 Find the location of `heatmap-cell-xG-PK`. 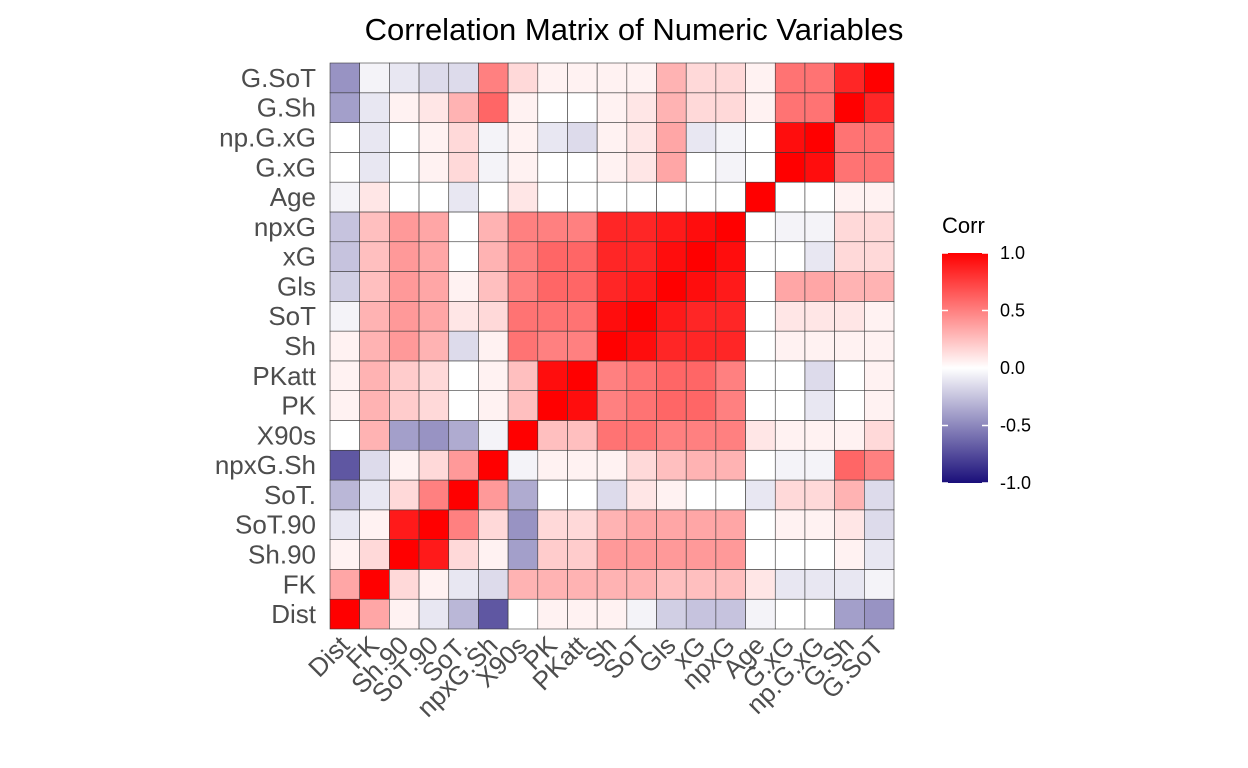

heatmap-cell-xG-PK is located at coordinates (701, 405).